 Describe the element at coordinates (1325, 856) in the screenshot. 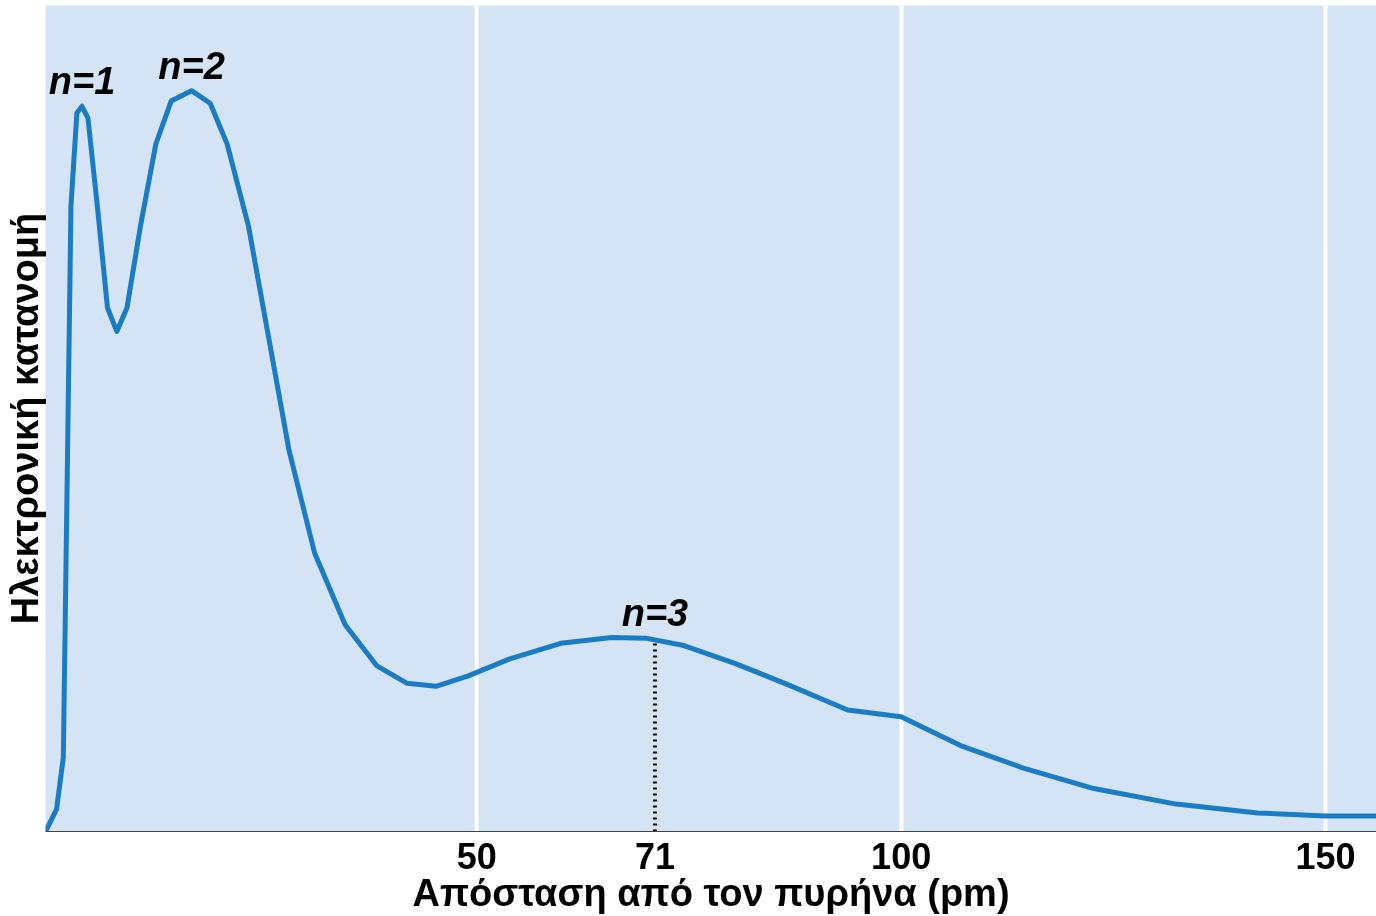

I see `x-tick-label: 150` at that location.